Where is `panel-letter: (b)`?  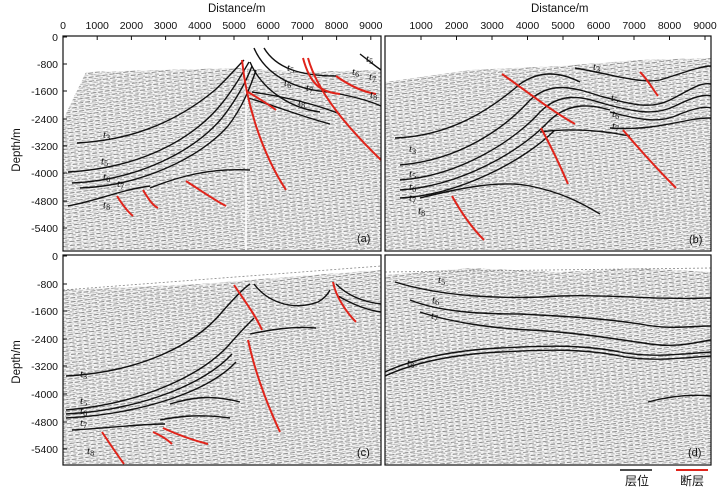
panel-letter: (b) is located at coordinates (695, 240).